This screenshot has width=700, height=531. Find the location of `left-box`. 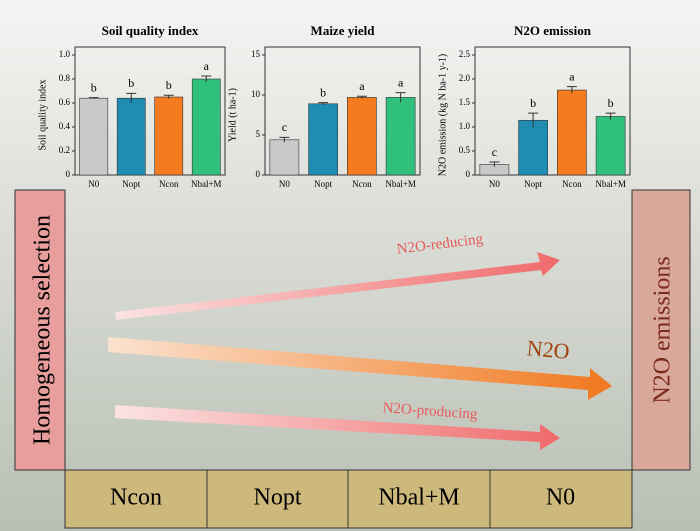

left-box is located at coordinates (40, 330).